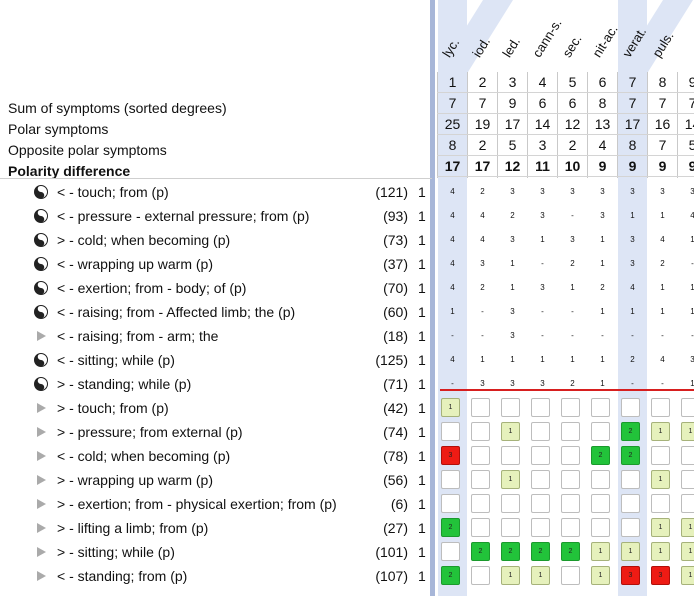 This screenshot has width=694, height=596. I want to click on column-divider, so click(432, 298).